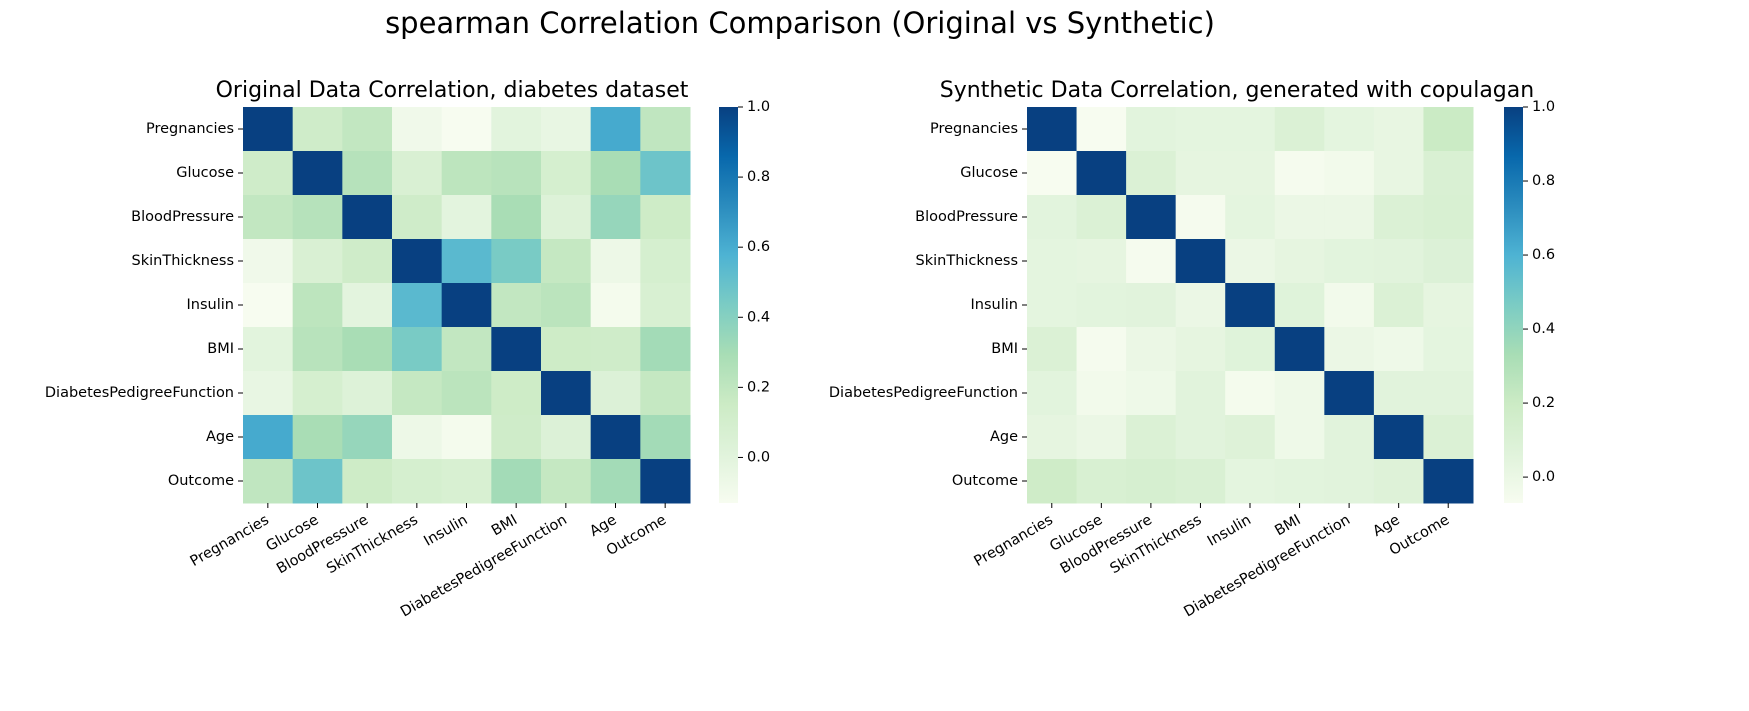 The width and height of the screenshot is (1749, 711). What do you see at coordinates (1229, 531) in the screenshot?
I see `x-tick-label: Insulin` at bounding box center [1229, 531].